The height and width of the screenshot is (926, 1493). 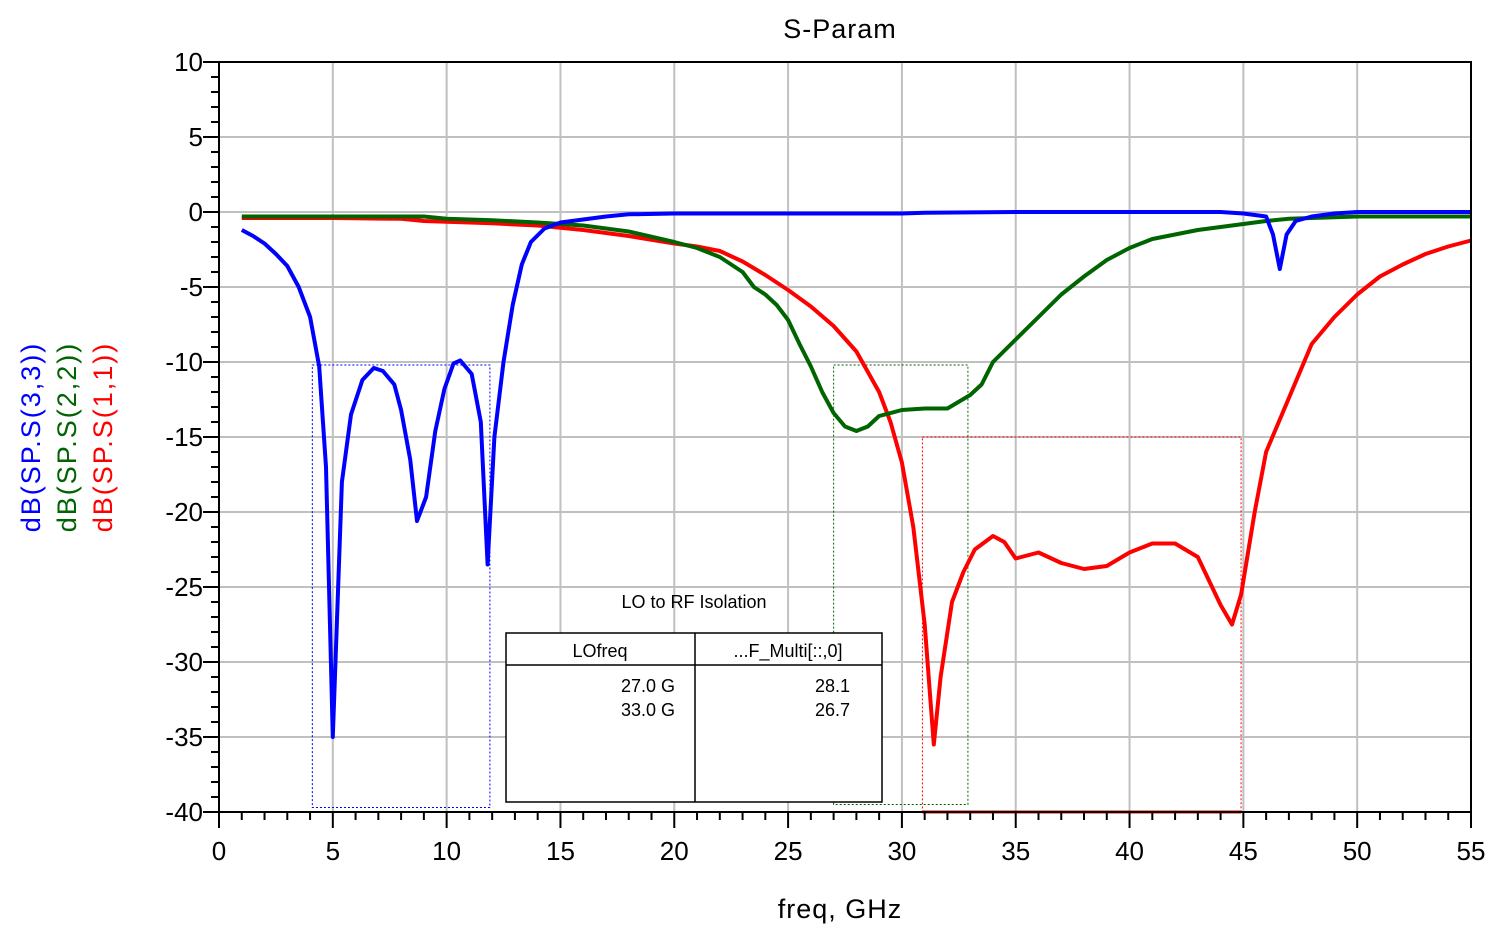 What do you see at coordinates (184, 662) in the screenshot?
I see `y-tick-label-8: -30` at bounding box center [184, 662].